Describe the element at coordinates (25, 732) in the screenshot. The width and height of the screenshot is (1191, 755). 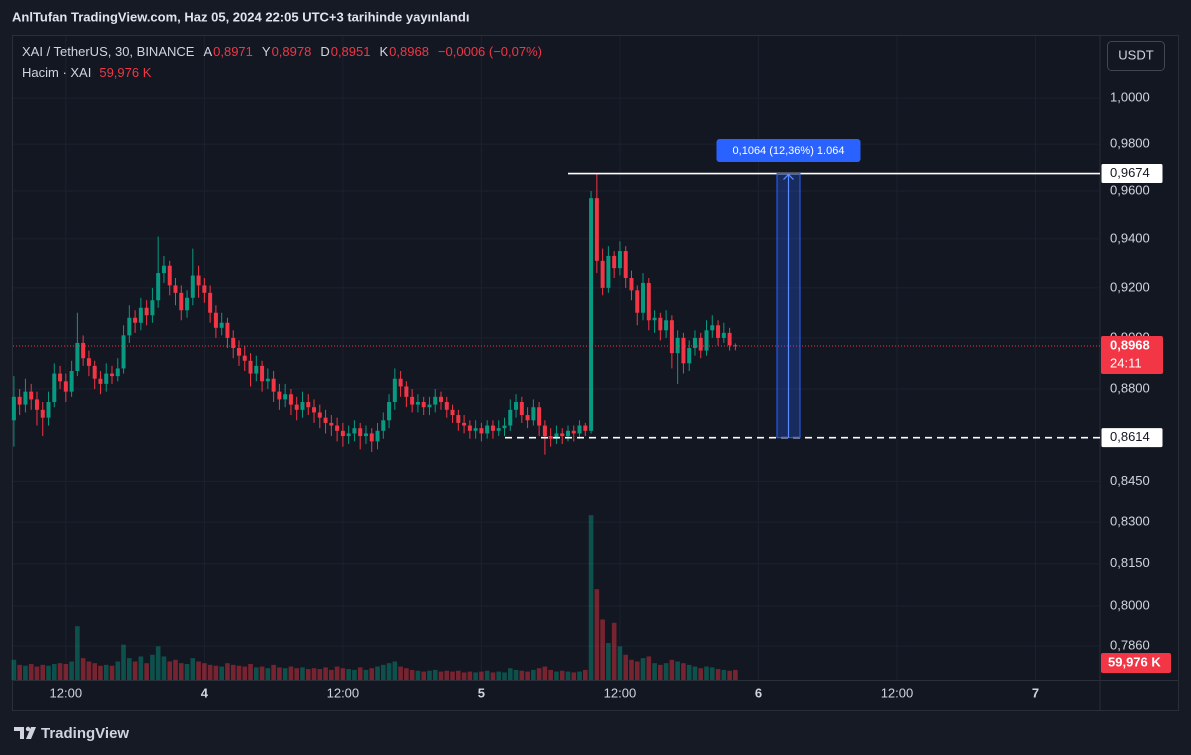
I see `brand-logo` at that location.